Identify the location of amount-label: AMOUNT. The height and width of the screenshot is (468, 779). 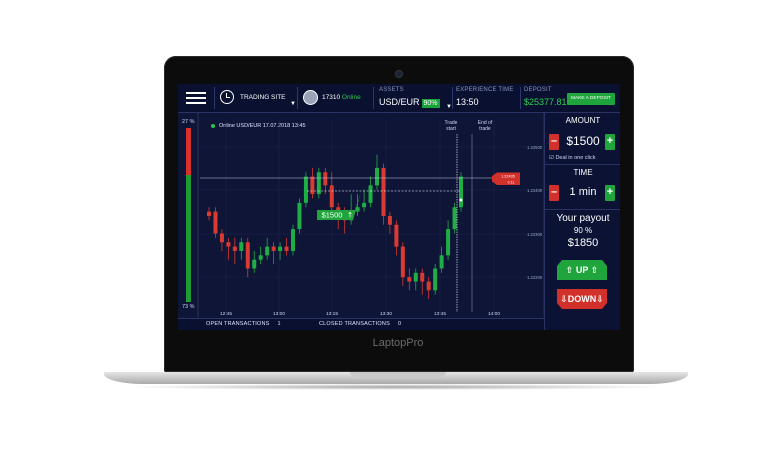
(583, 120).